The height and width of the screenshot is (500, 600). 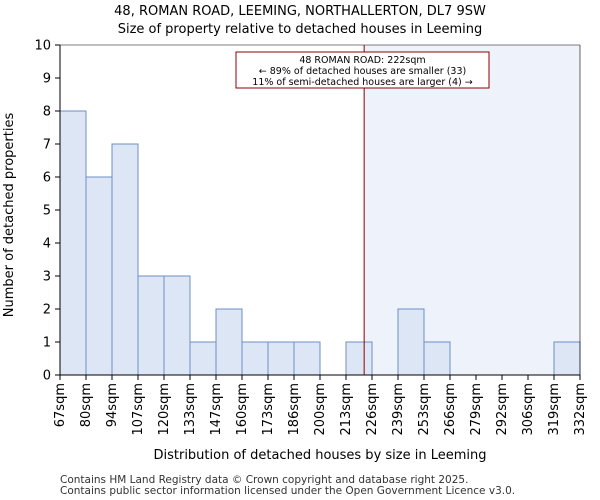 I want to click on y-tick-label: 4, so click(x=47, y=244).